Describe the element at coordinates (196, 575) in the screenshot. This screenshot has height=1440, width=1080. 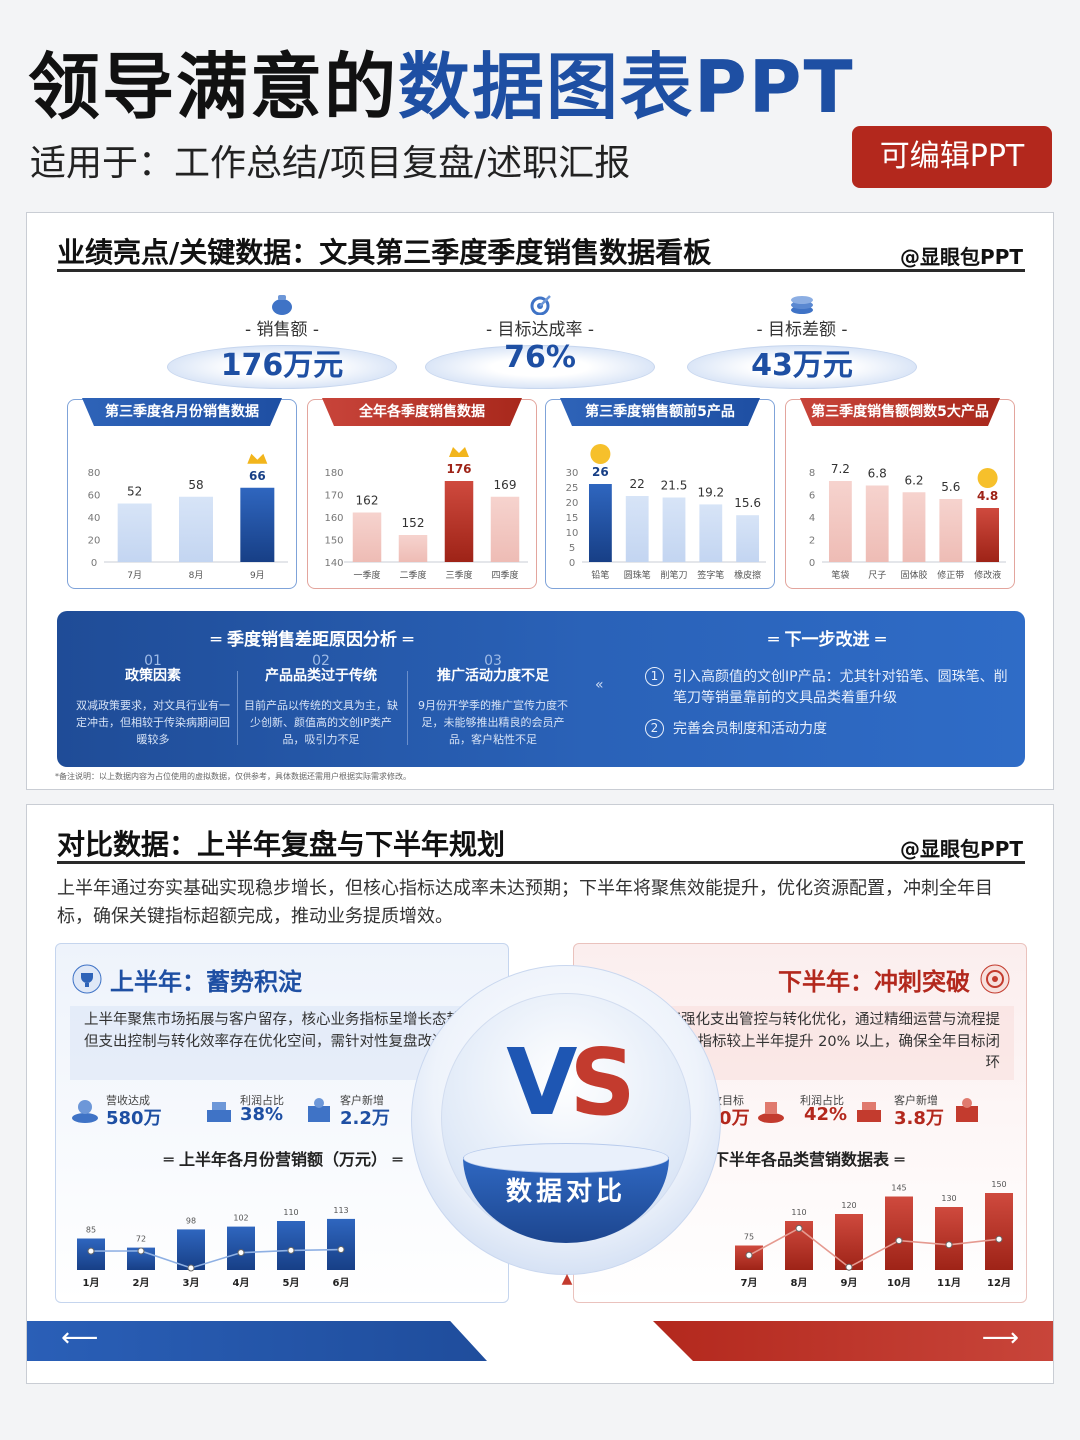
I see `x-tick-label: 8月` at that location.